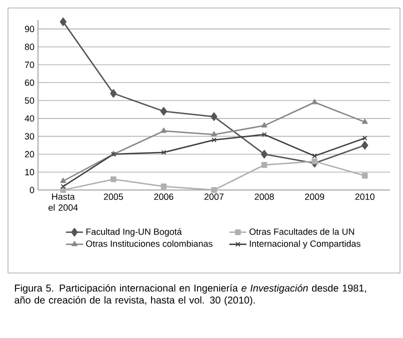  I want to click on y-tick-label: 30, so click(29, 136).